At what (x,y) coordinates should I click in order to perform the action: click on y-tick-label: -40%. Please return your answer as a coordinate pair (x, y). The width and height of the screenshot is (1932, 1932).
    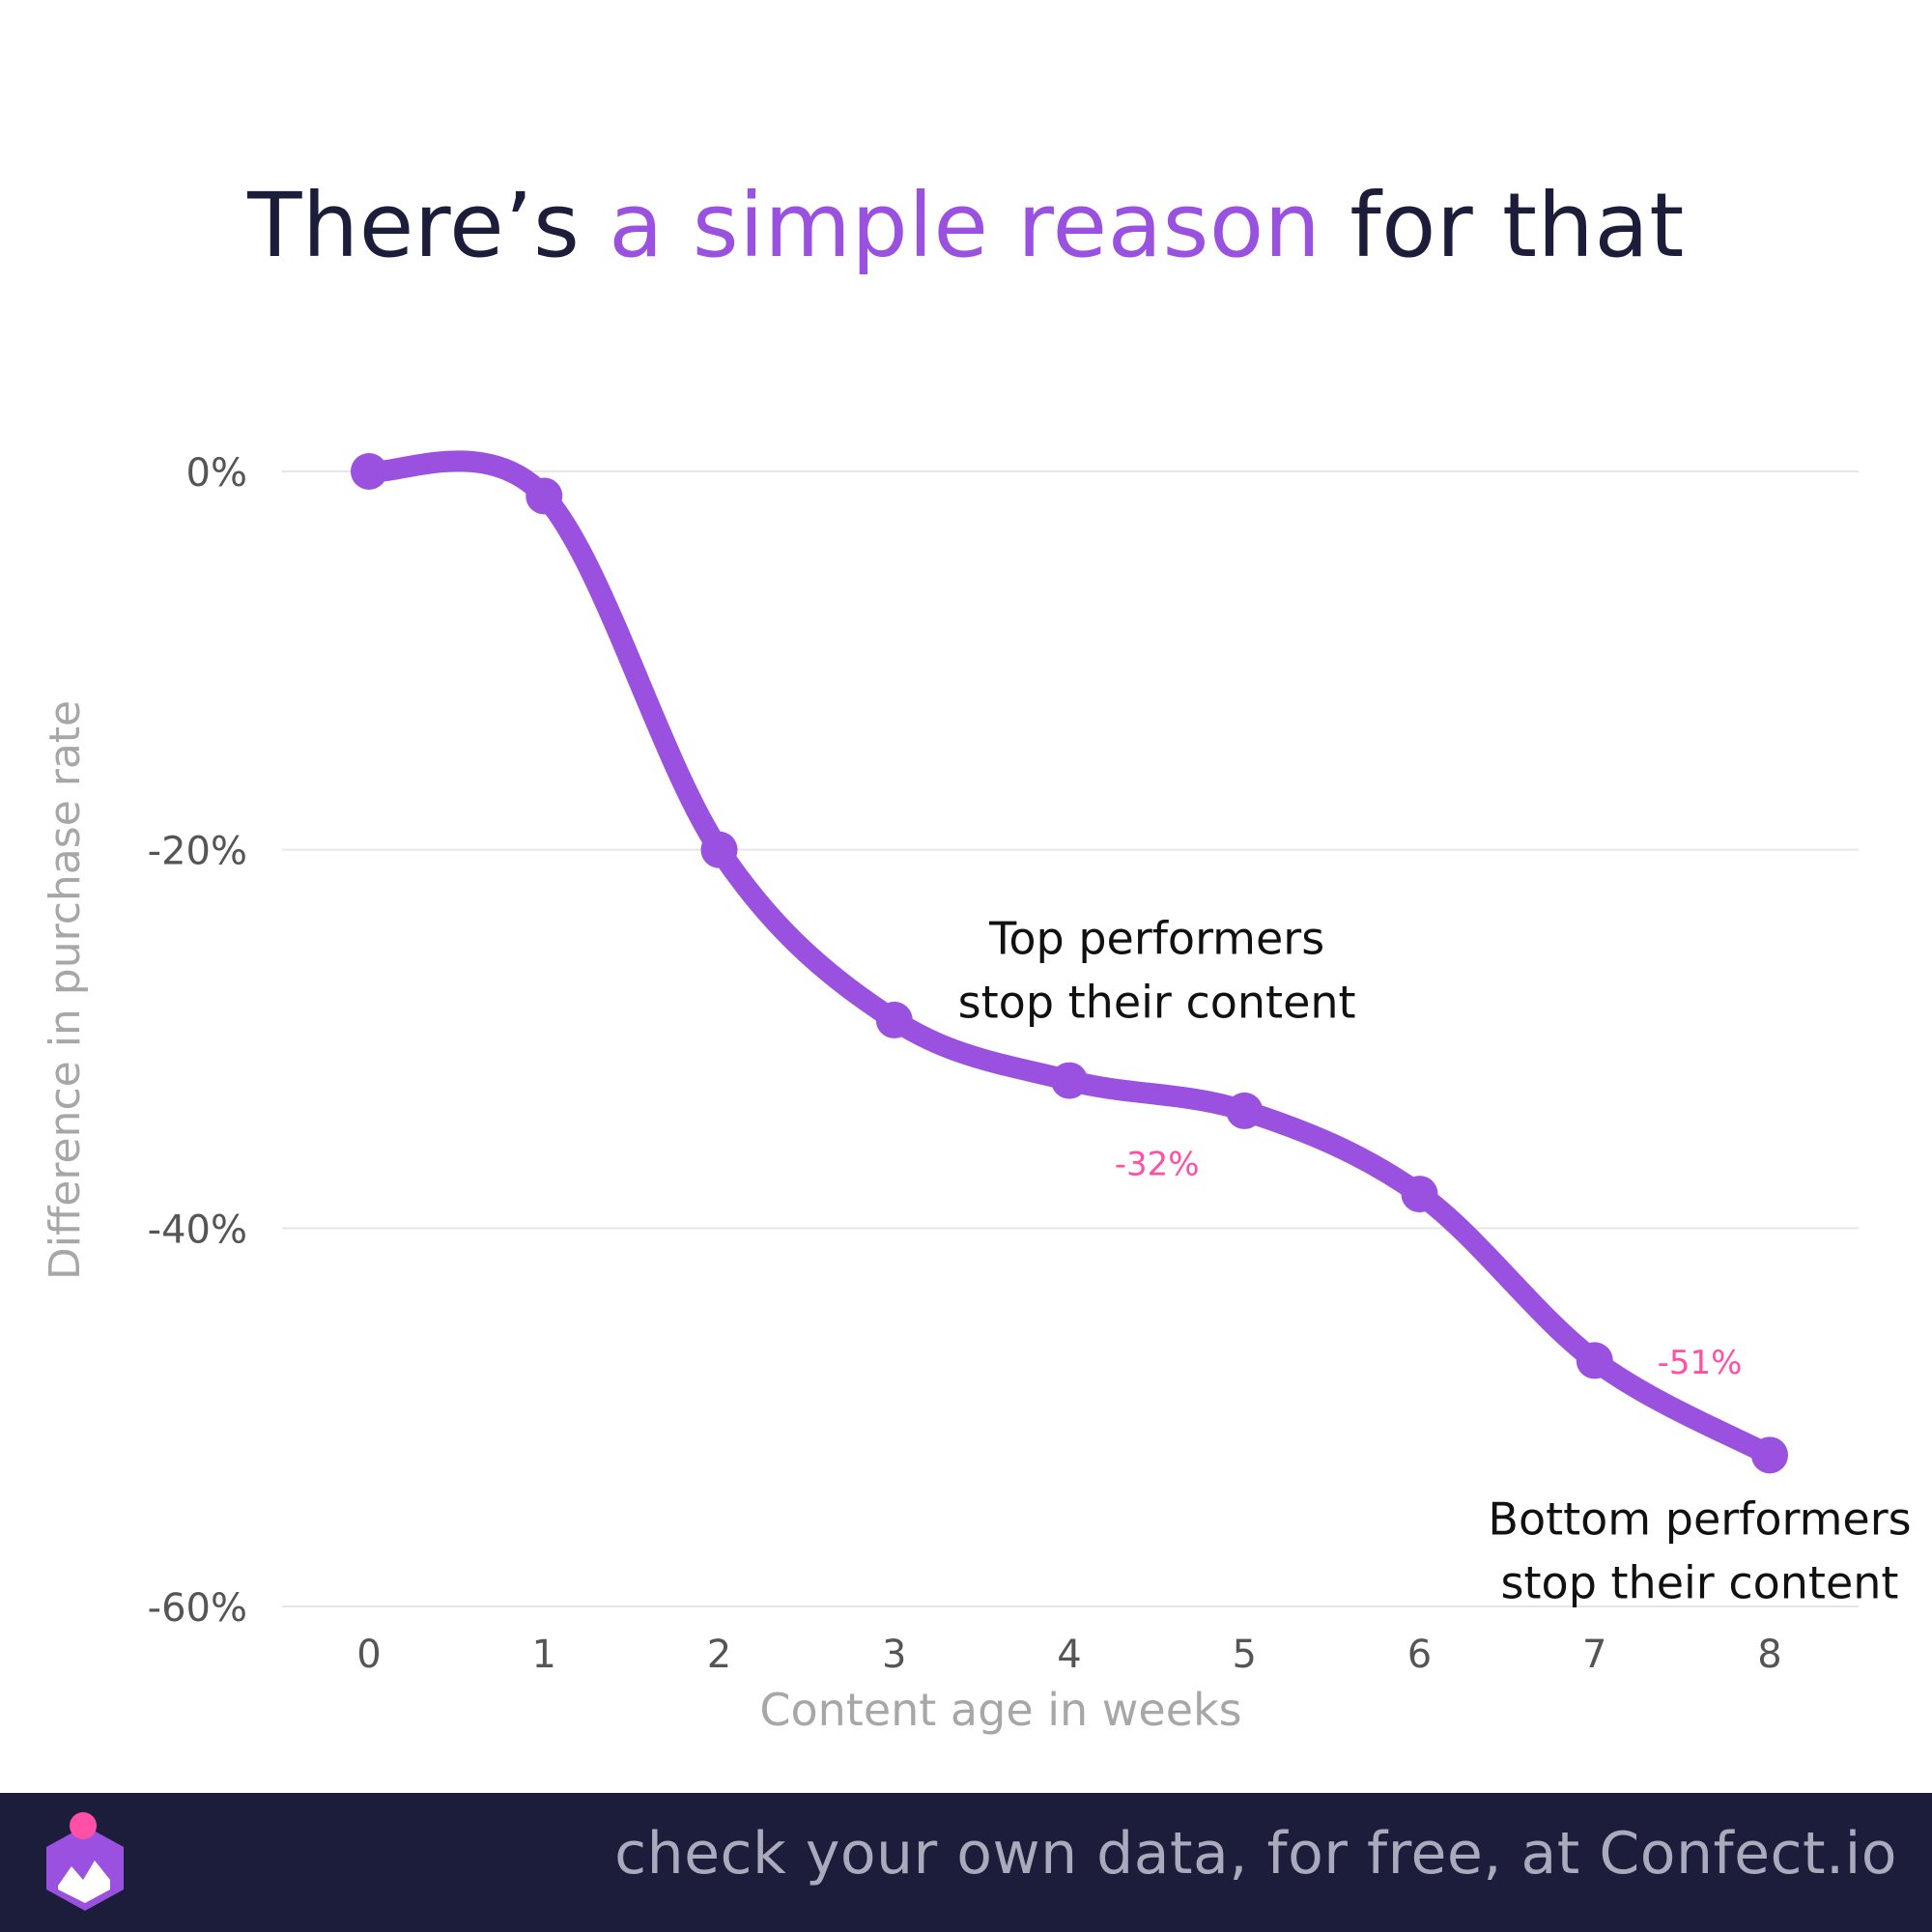
    Looking at the image, I should click on (197, 1230).